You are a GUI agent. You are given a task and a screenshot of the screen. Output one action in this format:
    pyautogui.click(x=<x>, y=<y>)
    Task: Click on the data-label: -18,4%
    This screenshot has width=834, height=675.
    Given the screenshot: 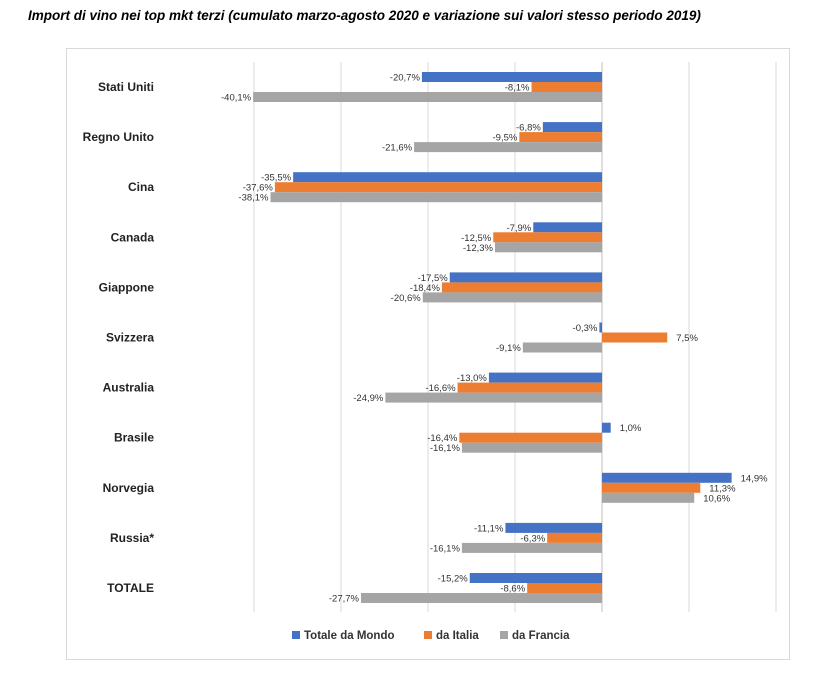 What is the action you would take?
    pyautogui.click(x=425, y=288)
    